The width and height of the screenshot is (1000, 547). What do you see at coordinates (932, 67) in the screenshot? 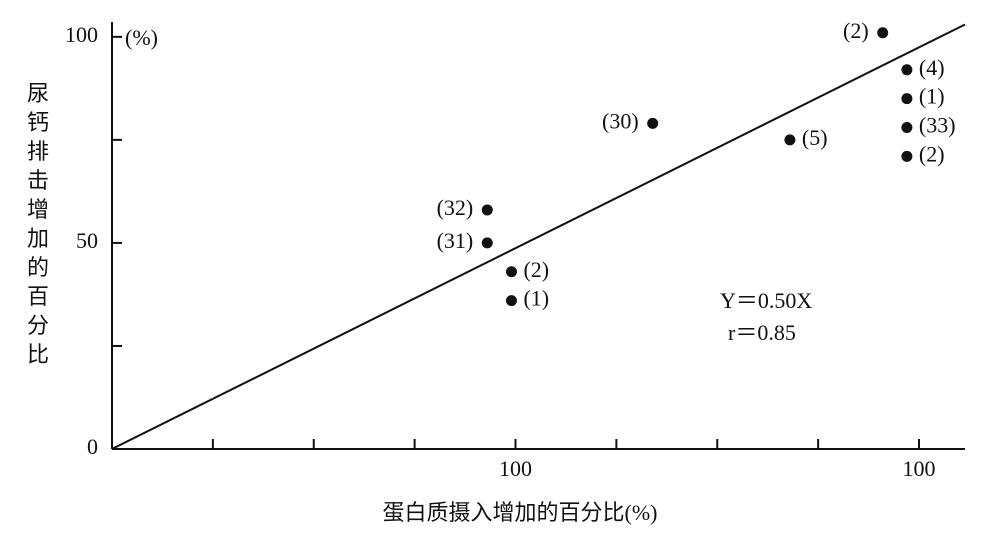
I see `point-label: (4)` at bounding box center [932, 67].